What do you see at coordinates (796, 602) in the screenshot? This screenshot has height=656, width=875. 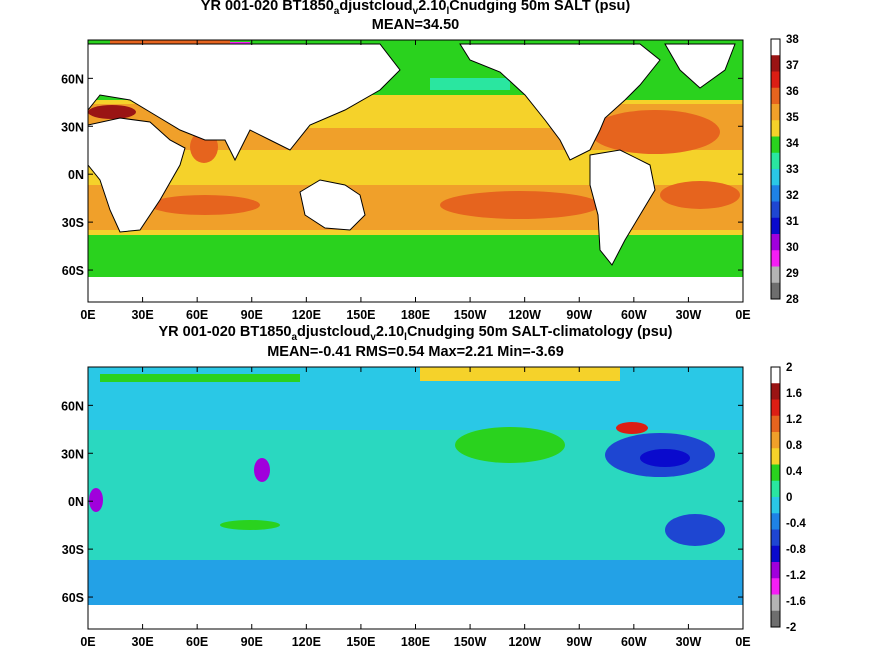 I see `panel2-colorbar-label: -1.6` at bounding box center [796, 602].